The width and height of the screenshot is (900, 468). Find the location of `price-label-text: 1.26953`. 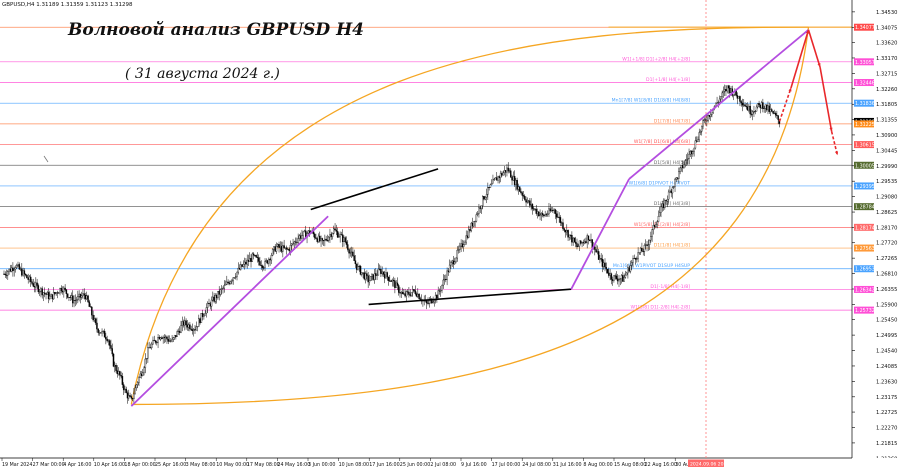

price-label-text: 1.26953 is located at coordinates (865, 270).